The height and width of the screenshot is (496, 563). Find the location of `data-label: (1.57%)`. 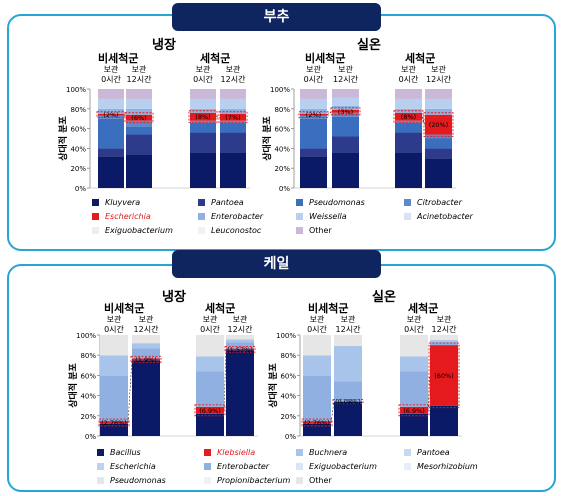

data-label: (1.57%) is located at coordinates (240, 350).